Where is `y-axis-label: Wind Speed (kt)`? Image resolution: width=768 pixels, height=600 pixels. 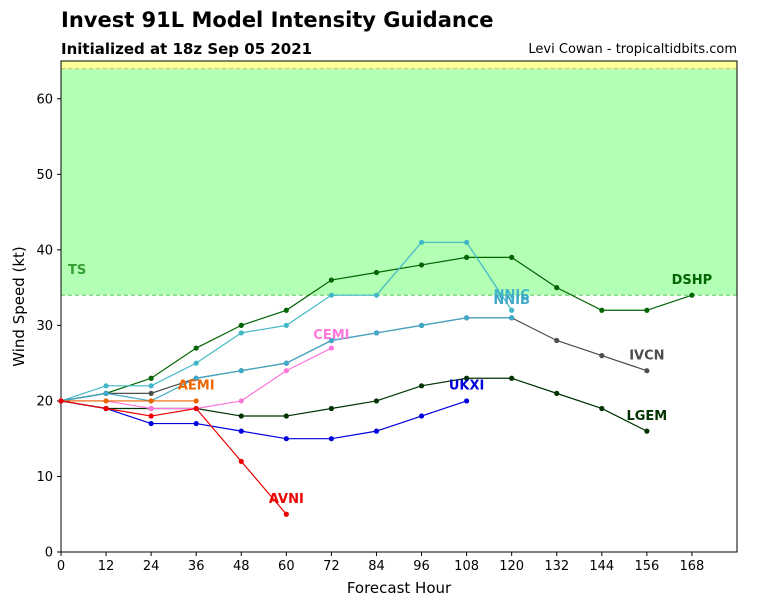
y-axis-label: Wind Speed (kt) is located at coordinates (19, 306).